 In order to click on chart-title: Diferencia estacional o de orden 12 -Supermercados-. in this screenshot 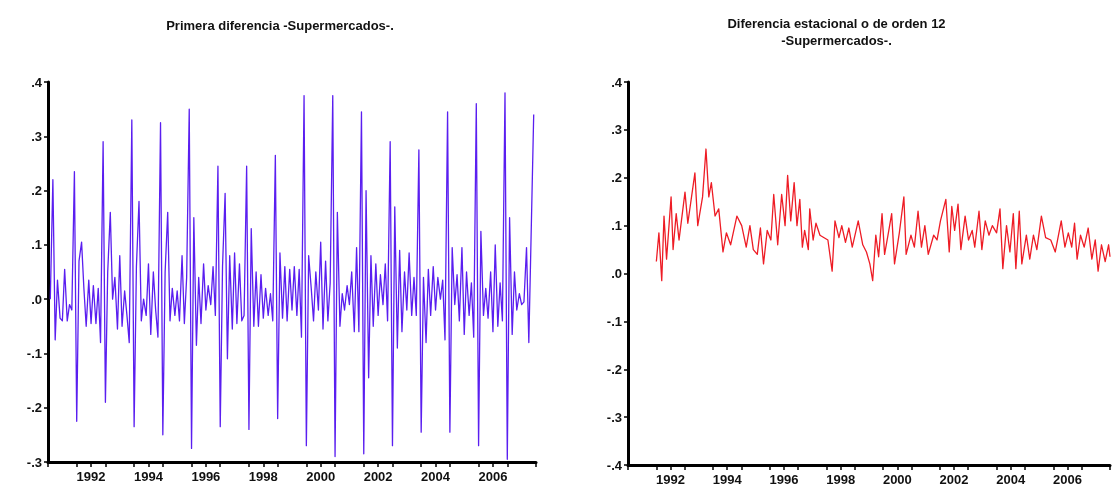, I will do `click(836, 32)`.